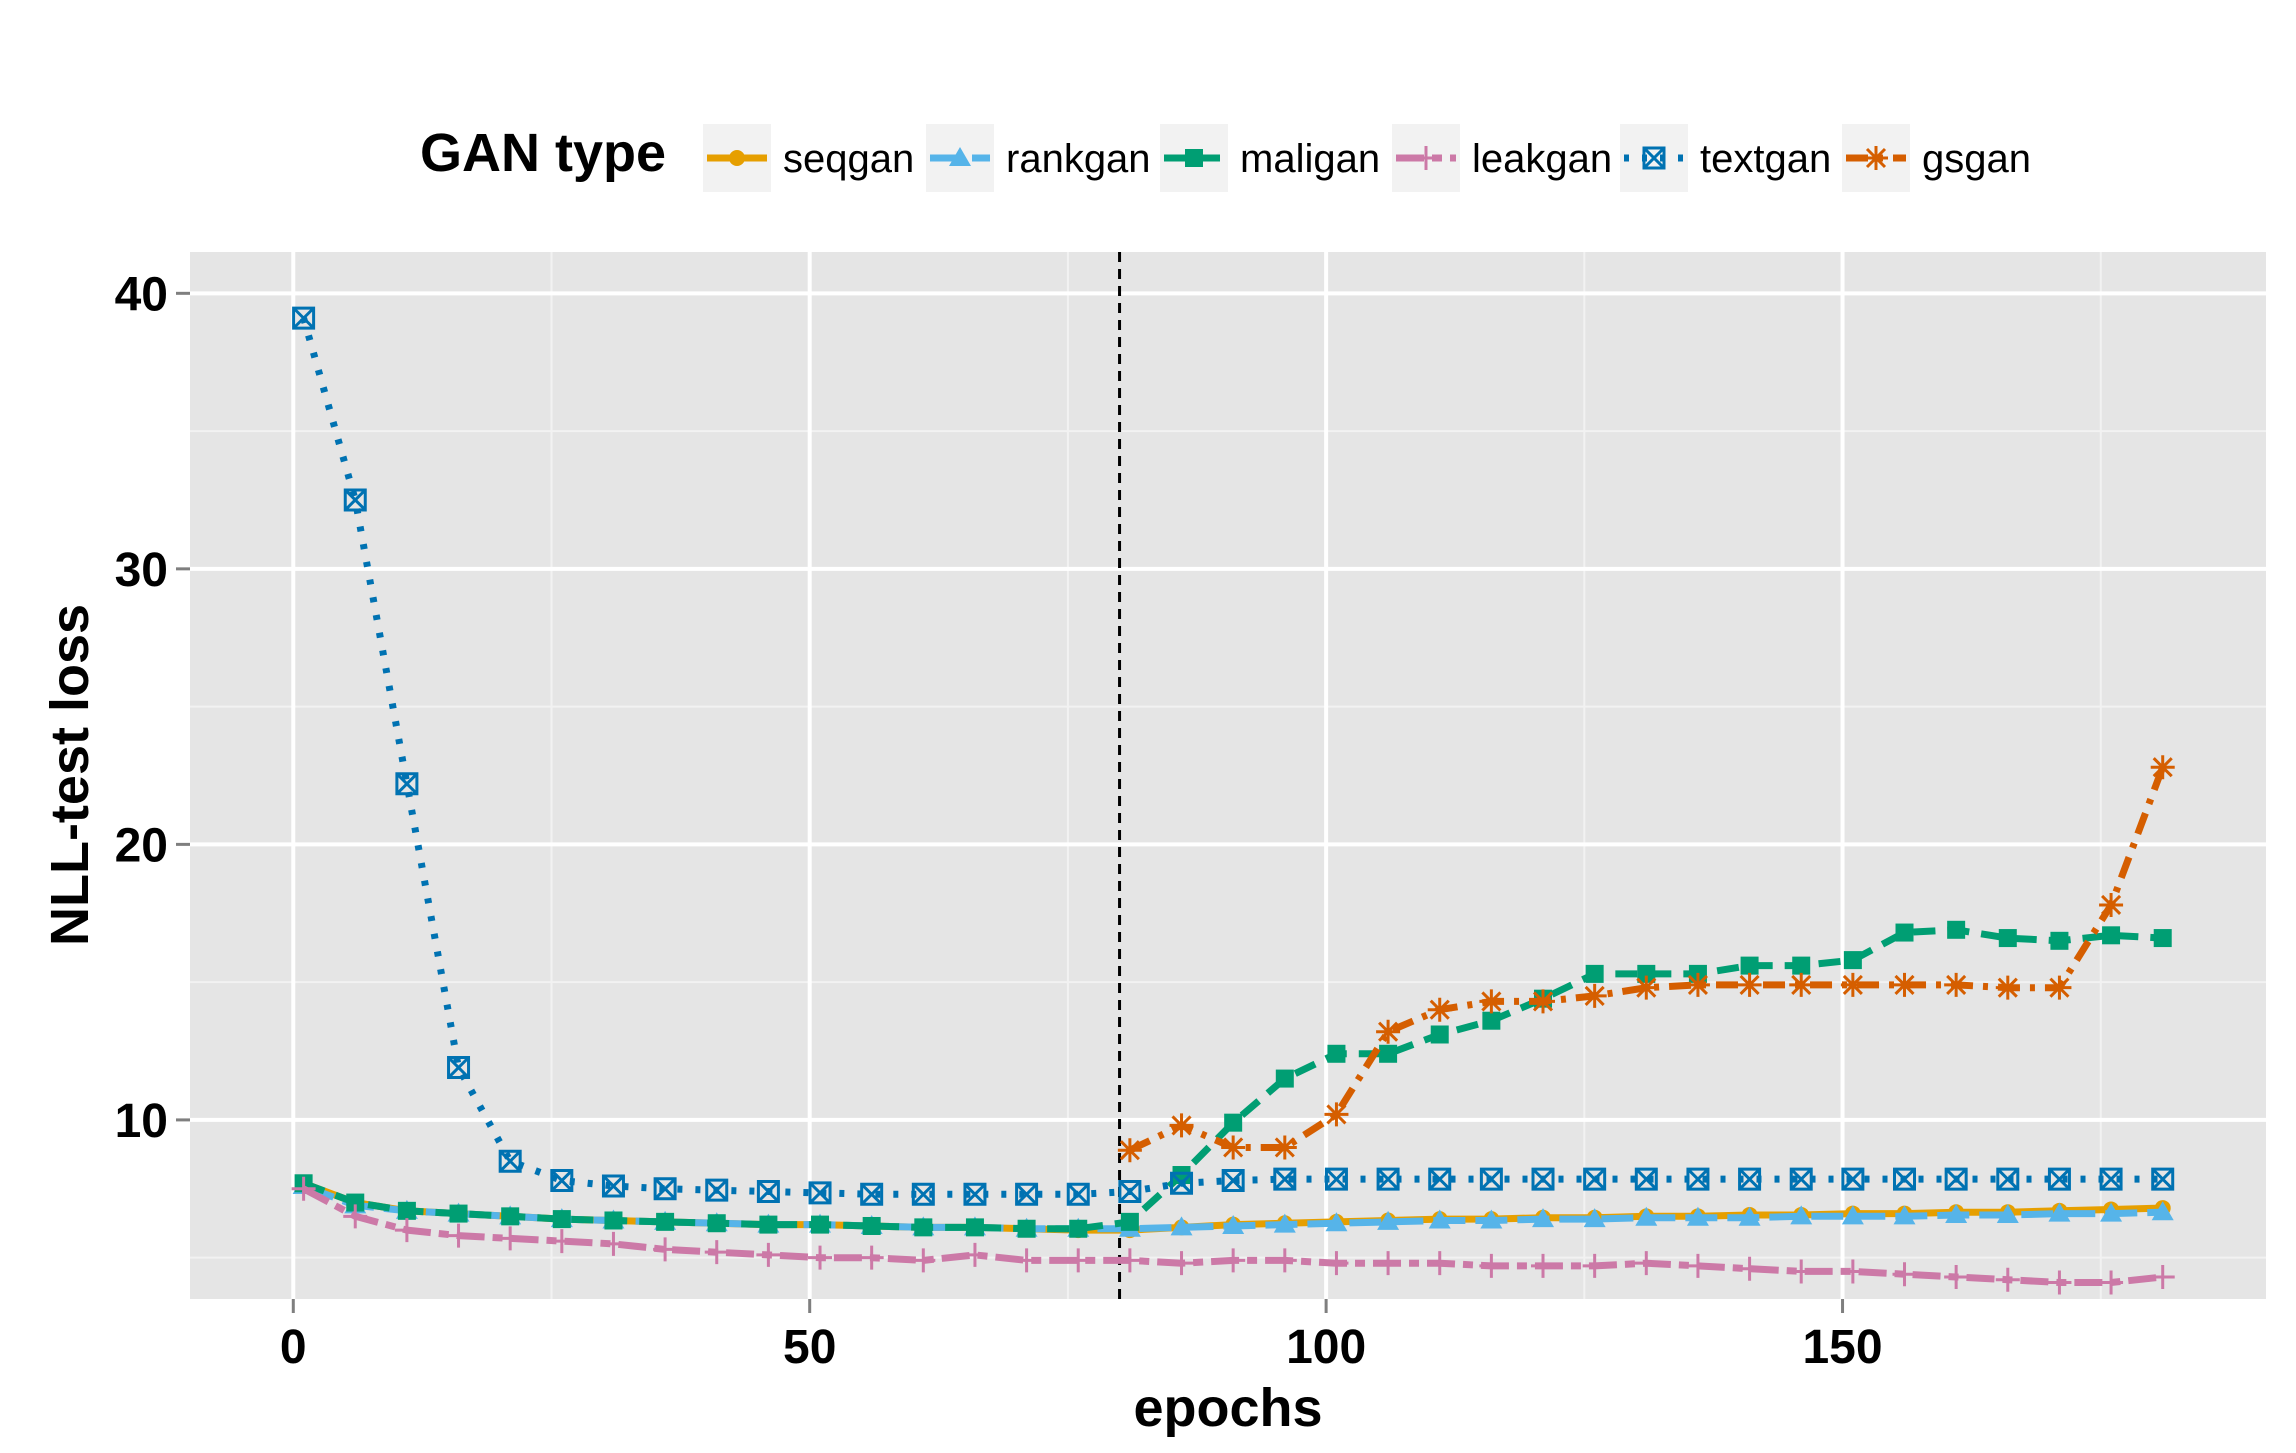 The height and width of the screenshot is (1453, 2296). I want to click on legend-item-seqgan: seqgan, so click(808, 158).